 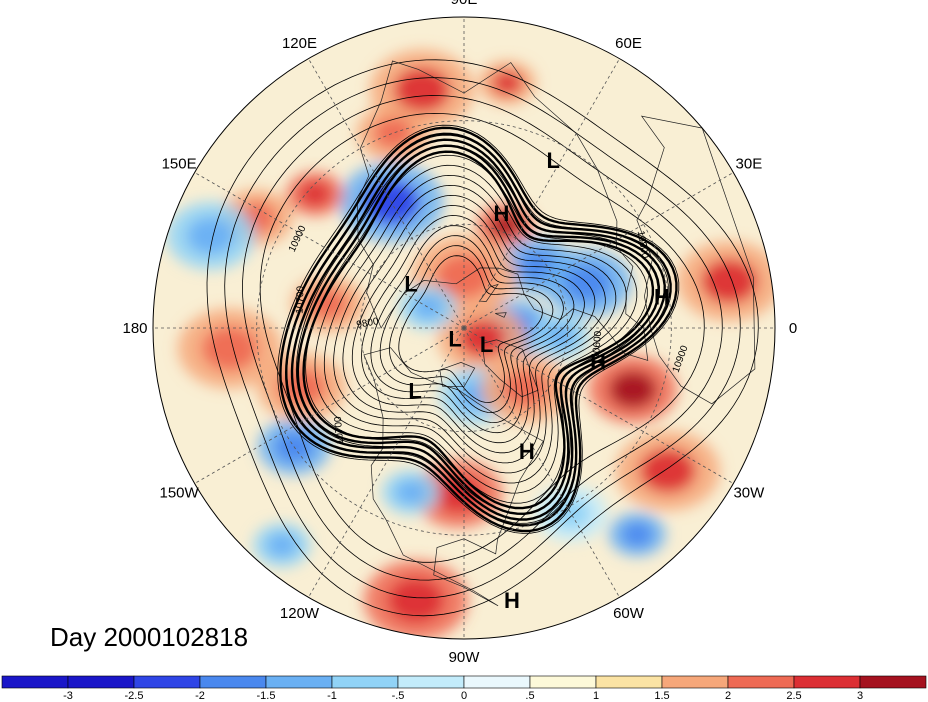 What do you see at coordinates (793, 696) in the screenshot?
I see `colorbar-tick: 2.5` at bounding box center [793, 696].